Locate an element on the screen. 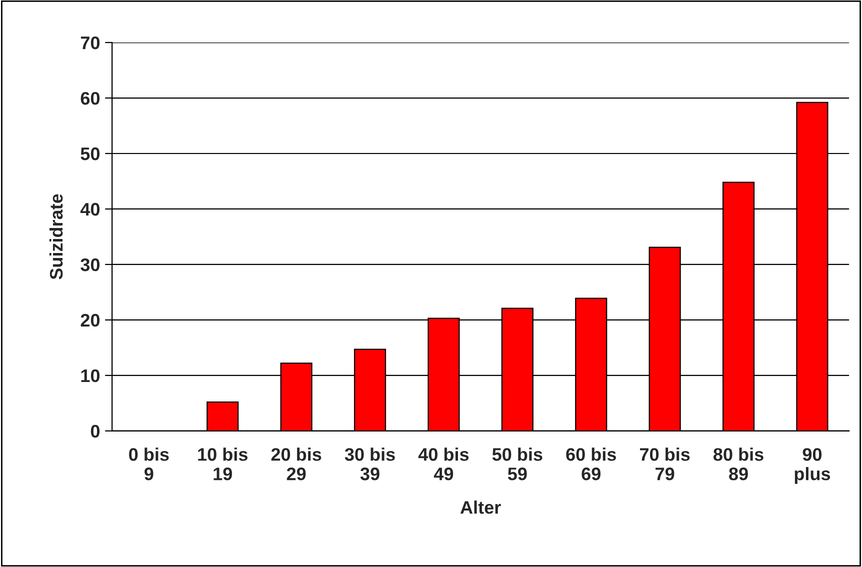 Image resolution: width=862 pixels, height=567 pixels. y-tick-label: 70 is located at coordinates (90, 43).